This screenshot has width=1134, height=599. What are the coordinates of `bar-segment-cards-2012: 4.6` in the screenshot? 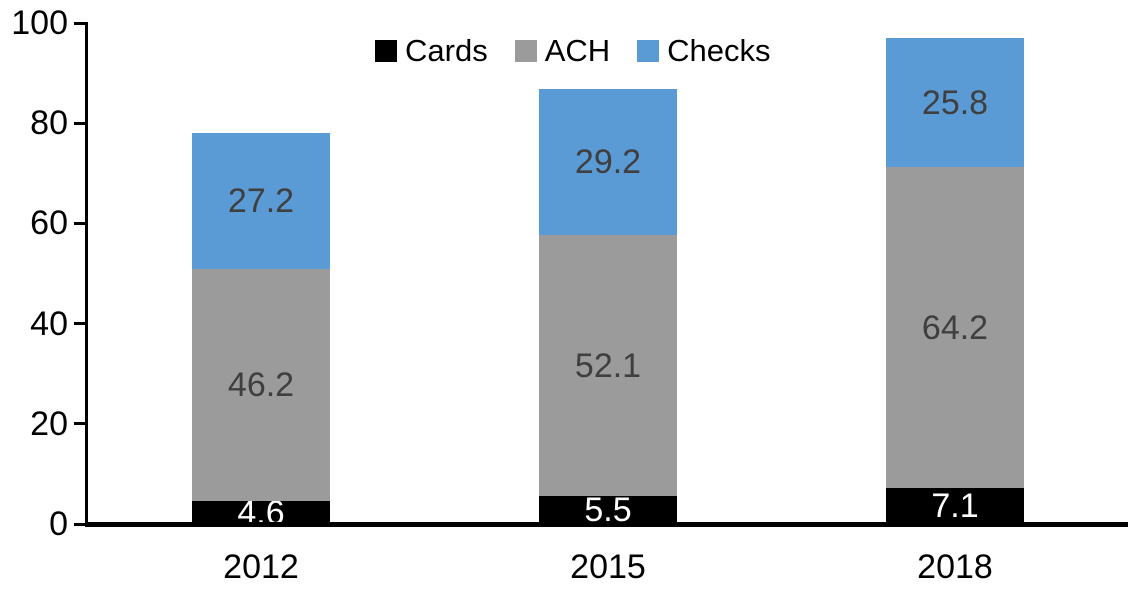 It's located at (261, 513).